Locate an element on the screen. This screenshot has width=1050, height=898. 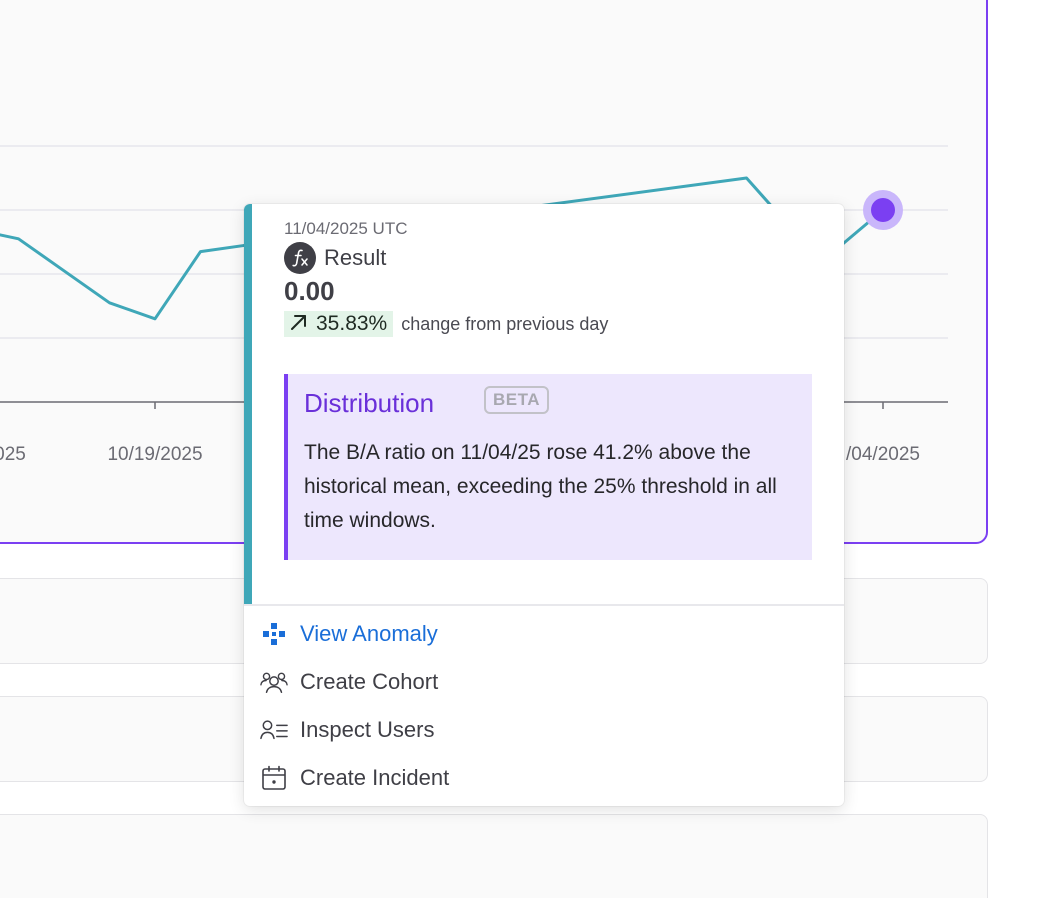
beta-badge: BETA is located at coordinates (517, 400).